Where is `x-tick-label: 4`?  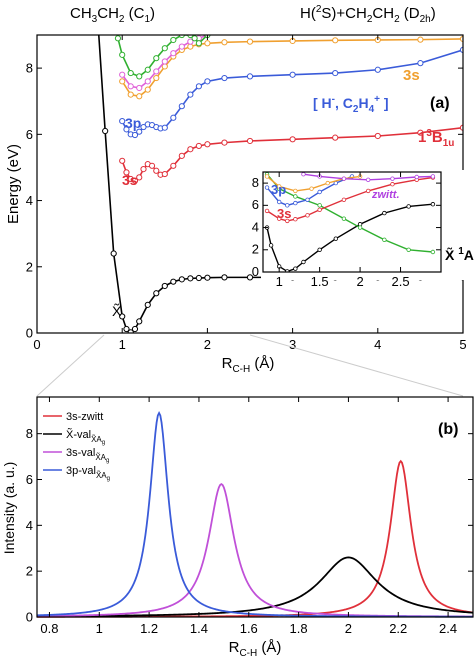 x-tick-label: 4 is located at coordinates (377, 344).